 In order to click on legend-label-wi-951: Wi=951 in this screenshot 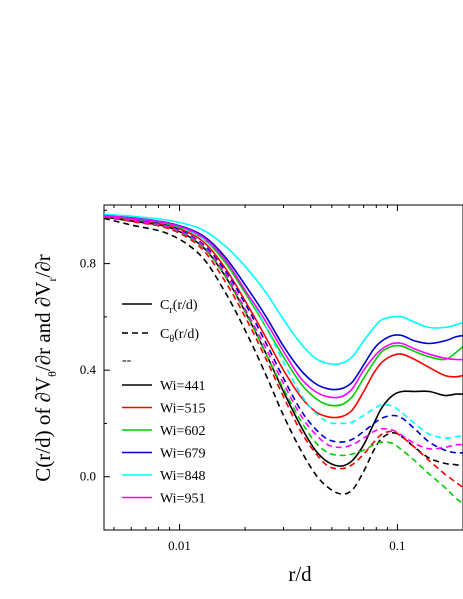, I will do `click(182, 499)`.